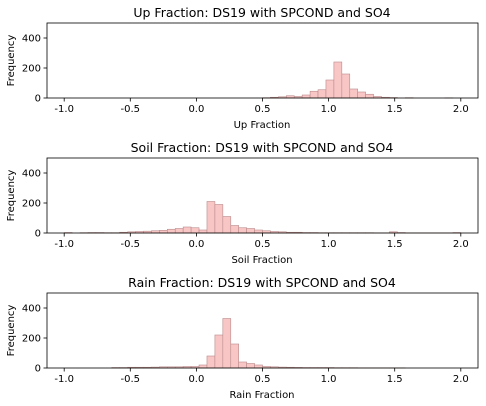  What do you see at coordinates (262, 125) in the screenshot?
I see `x-axis-label: Up Fraction` at bounding box center [262, 125].